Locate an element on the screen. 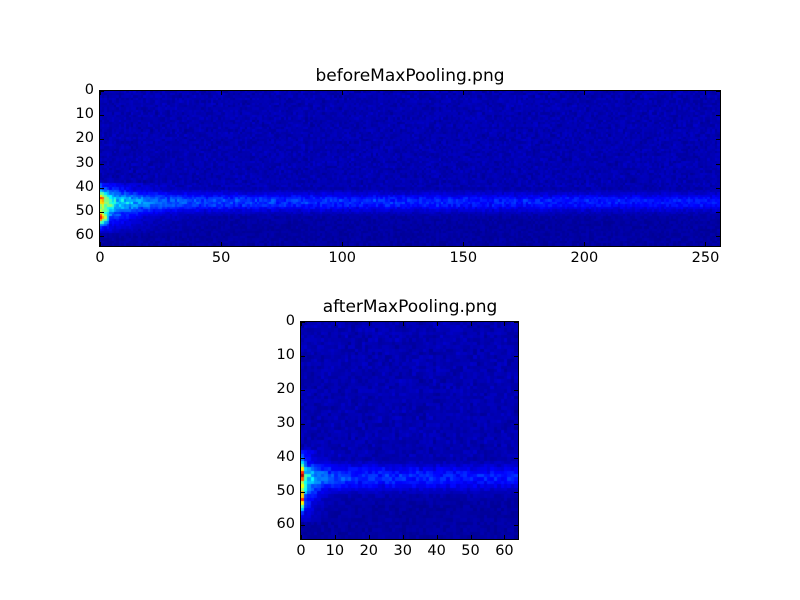 The height and width of the screenshot is (600, 800). bottom-x-tick-label: 10 is located at coordinates (335, 551).